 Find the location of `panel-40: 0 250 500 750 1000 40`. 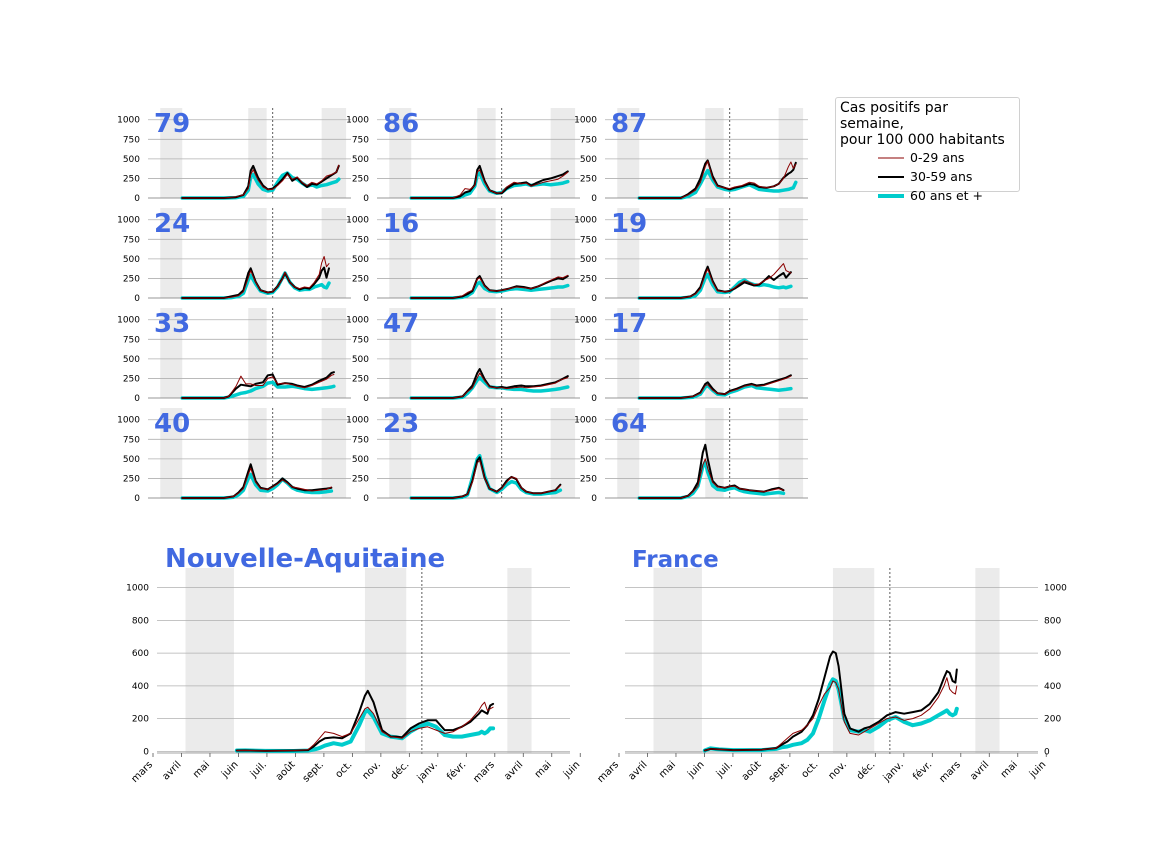

panel-40: 0 250 500 750 1000 40 is located at coordinates (234, 456).